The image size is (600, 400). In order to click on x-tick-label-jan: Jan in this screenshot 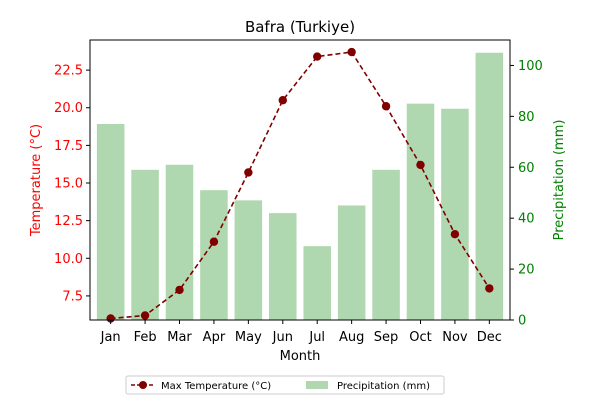, I will do `click(110, 337)`.